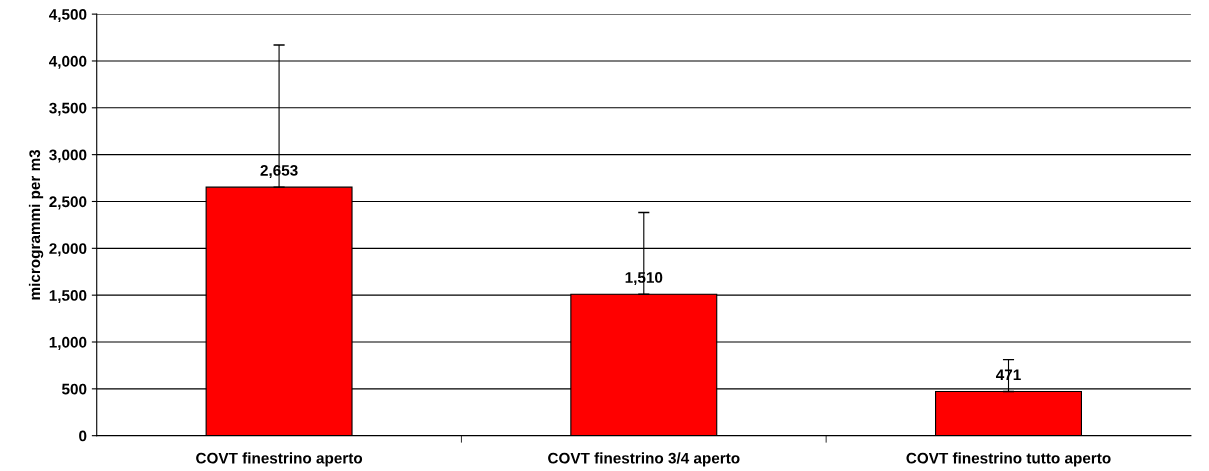 The width and height of the screenshot is (1209, 471). I want to click on x-tick-label: COVT finestrino tutto aperto, so click(1008, 459).